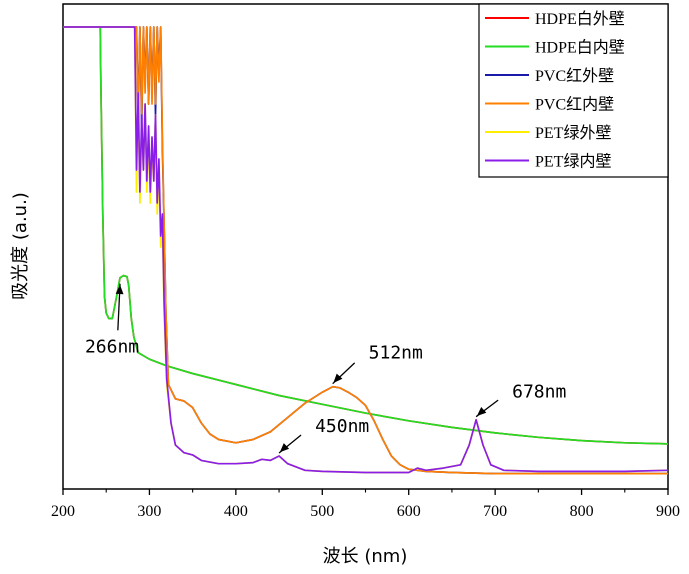 The width and height of the screenshot is (689, 574). Describe the element at coordinates (112, 346) in the screenshot. I see `annotation-label: 266nm` at that location.